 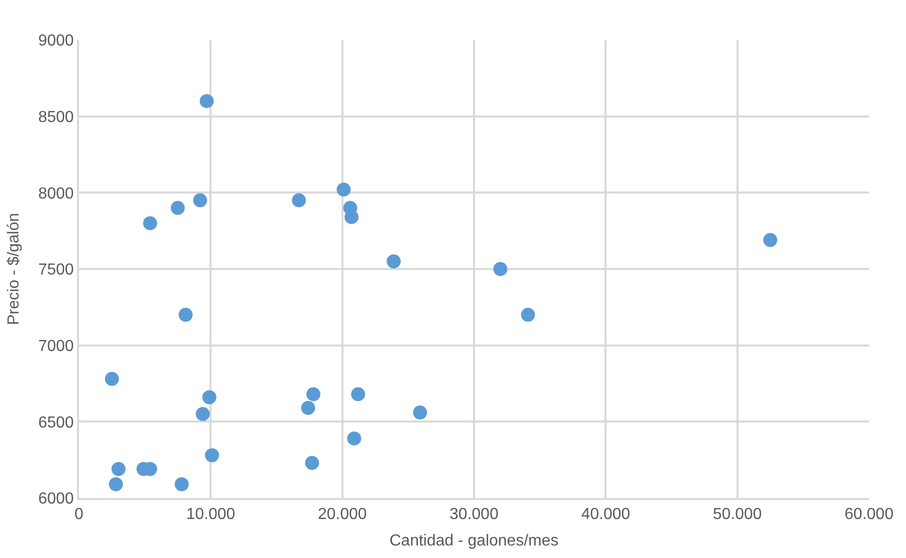 What do you see at coordinates (737, 515) in the screenshot?
I see `x-tick-label: 50.000` at bounding box center [737, 515].